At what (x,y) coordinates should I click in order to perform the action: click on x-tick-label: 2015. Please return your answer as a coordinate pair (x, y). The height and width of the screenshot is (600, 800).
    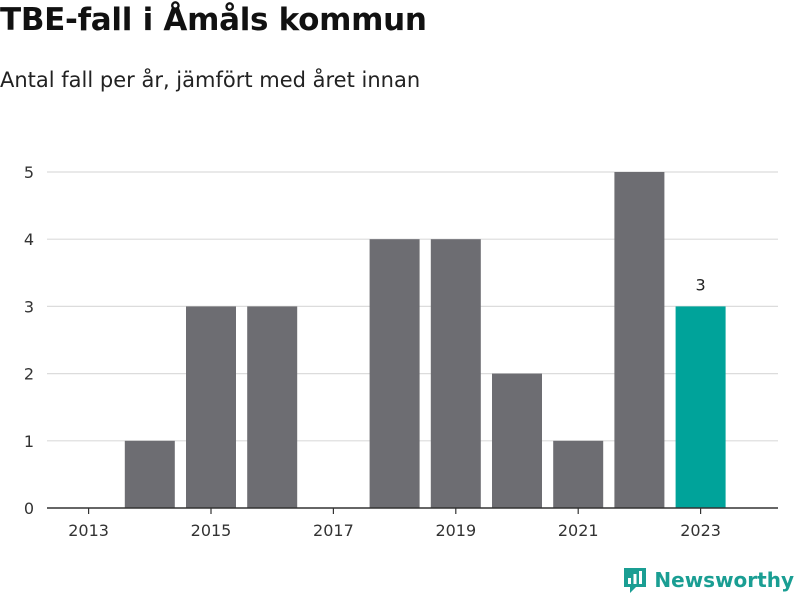
    Looking at the image, I should click on (211, 530).